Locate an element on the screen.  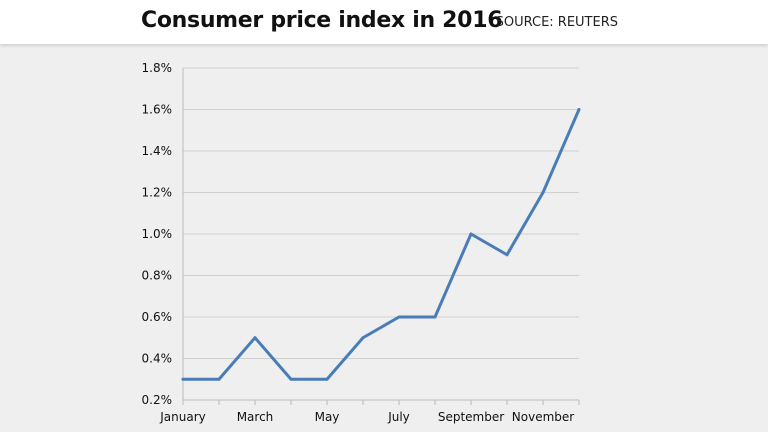
y-axis-tick-labels: 0.2% 0.4% 0.6% 0.8% 1.0% 1.2% 1.4% 1.6% 1.8% is located at coordinates (157, 234).